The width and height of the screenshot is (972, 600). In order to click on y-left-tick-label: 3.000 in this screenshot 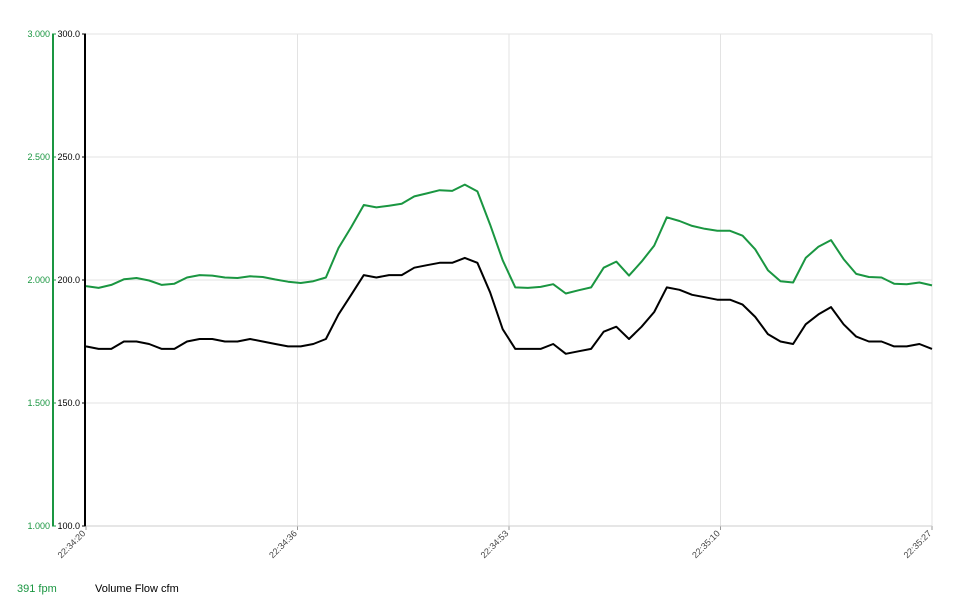, I will do `click(38, 34)`.